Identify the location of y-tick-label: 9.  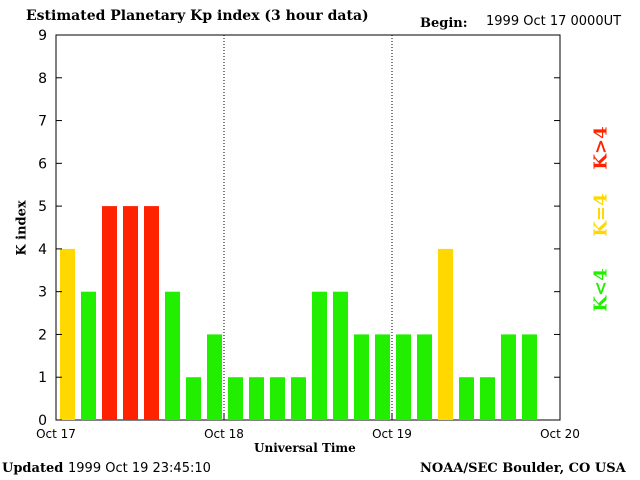
(42, 36).